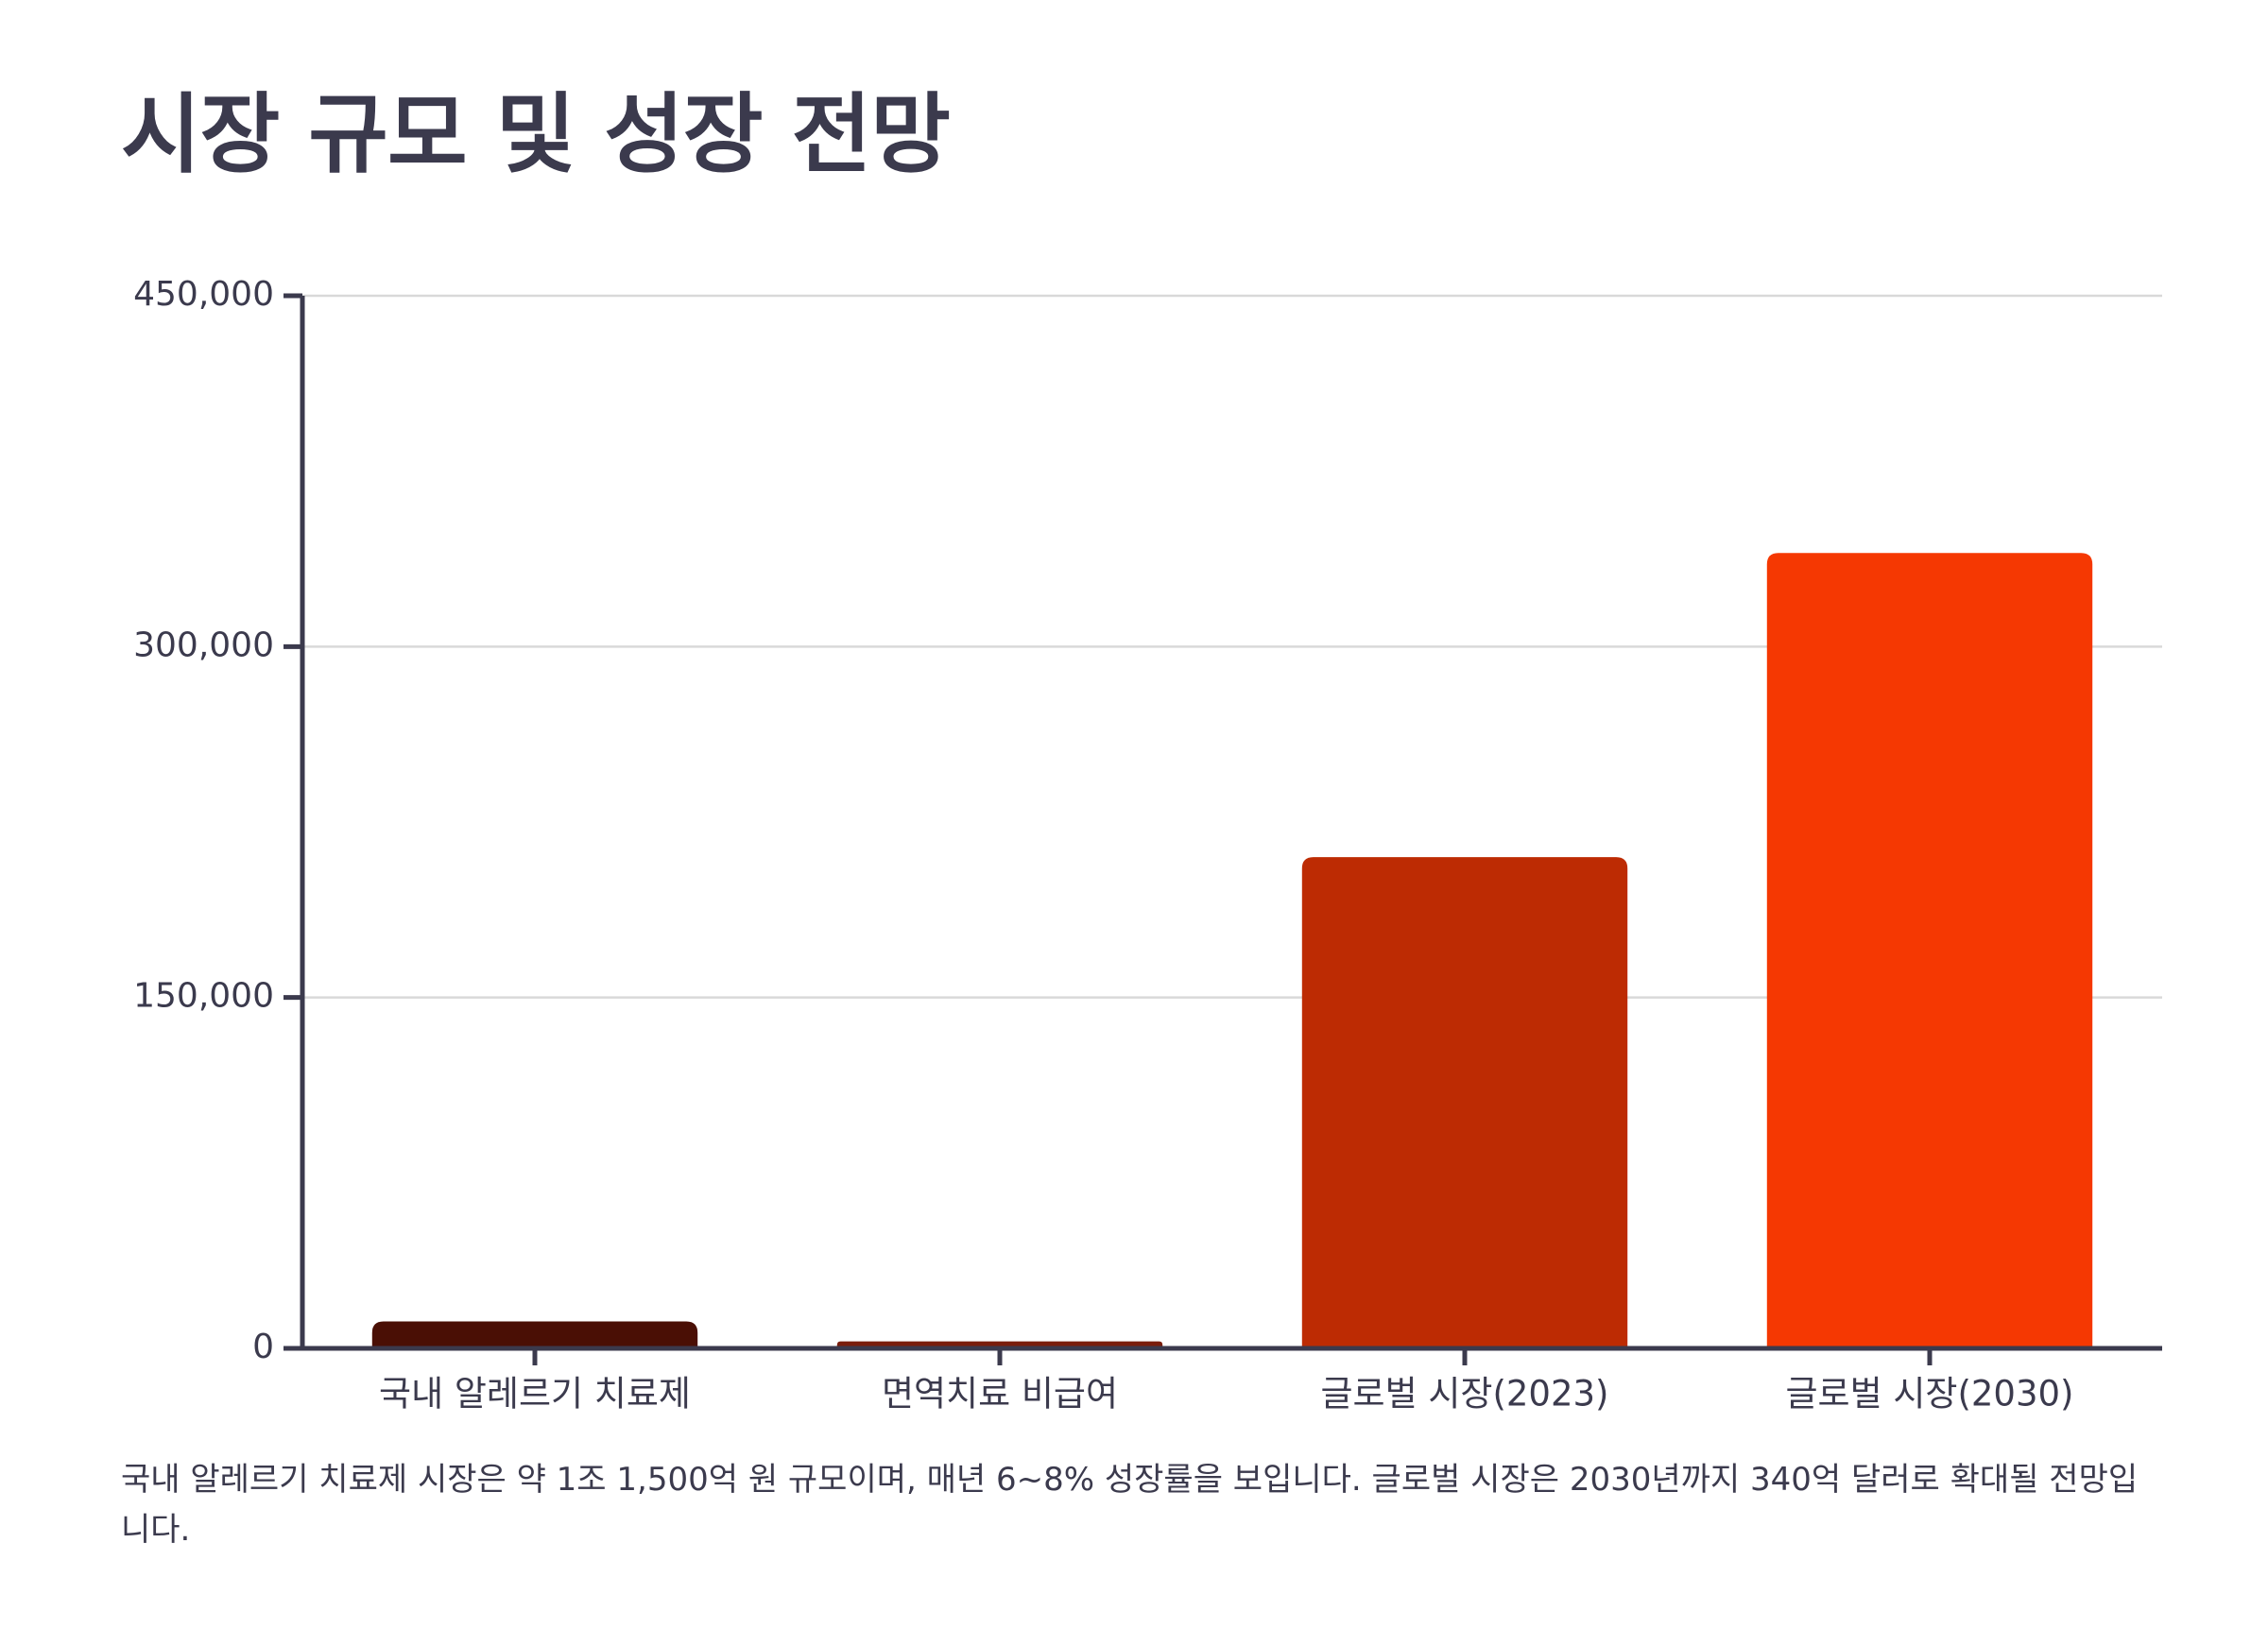 This screenshot has height=1646, width=2268. I want to click on x-tick-label: 국내 알레르기 치료제, so click(535, 1394).